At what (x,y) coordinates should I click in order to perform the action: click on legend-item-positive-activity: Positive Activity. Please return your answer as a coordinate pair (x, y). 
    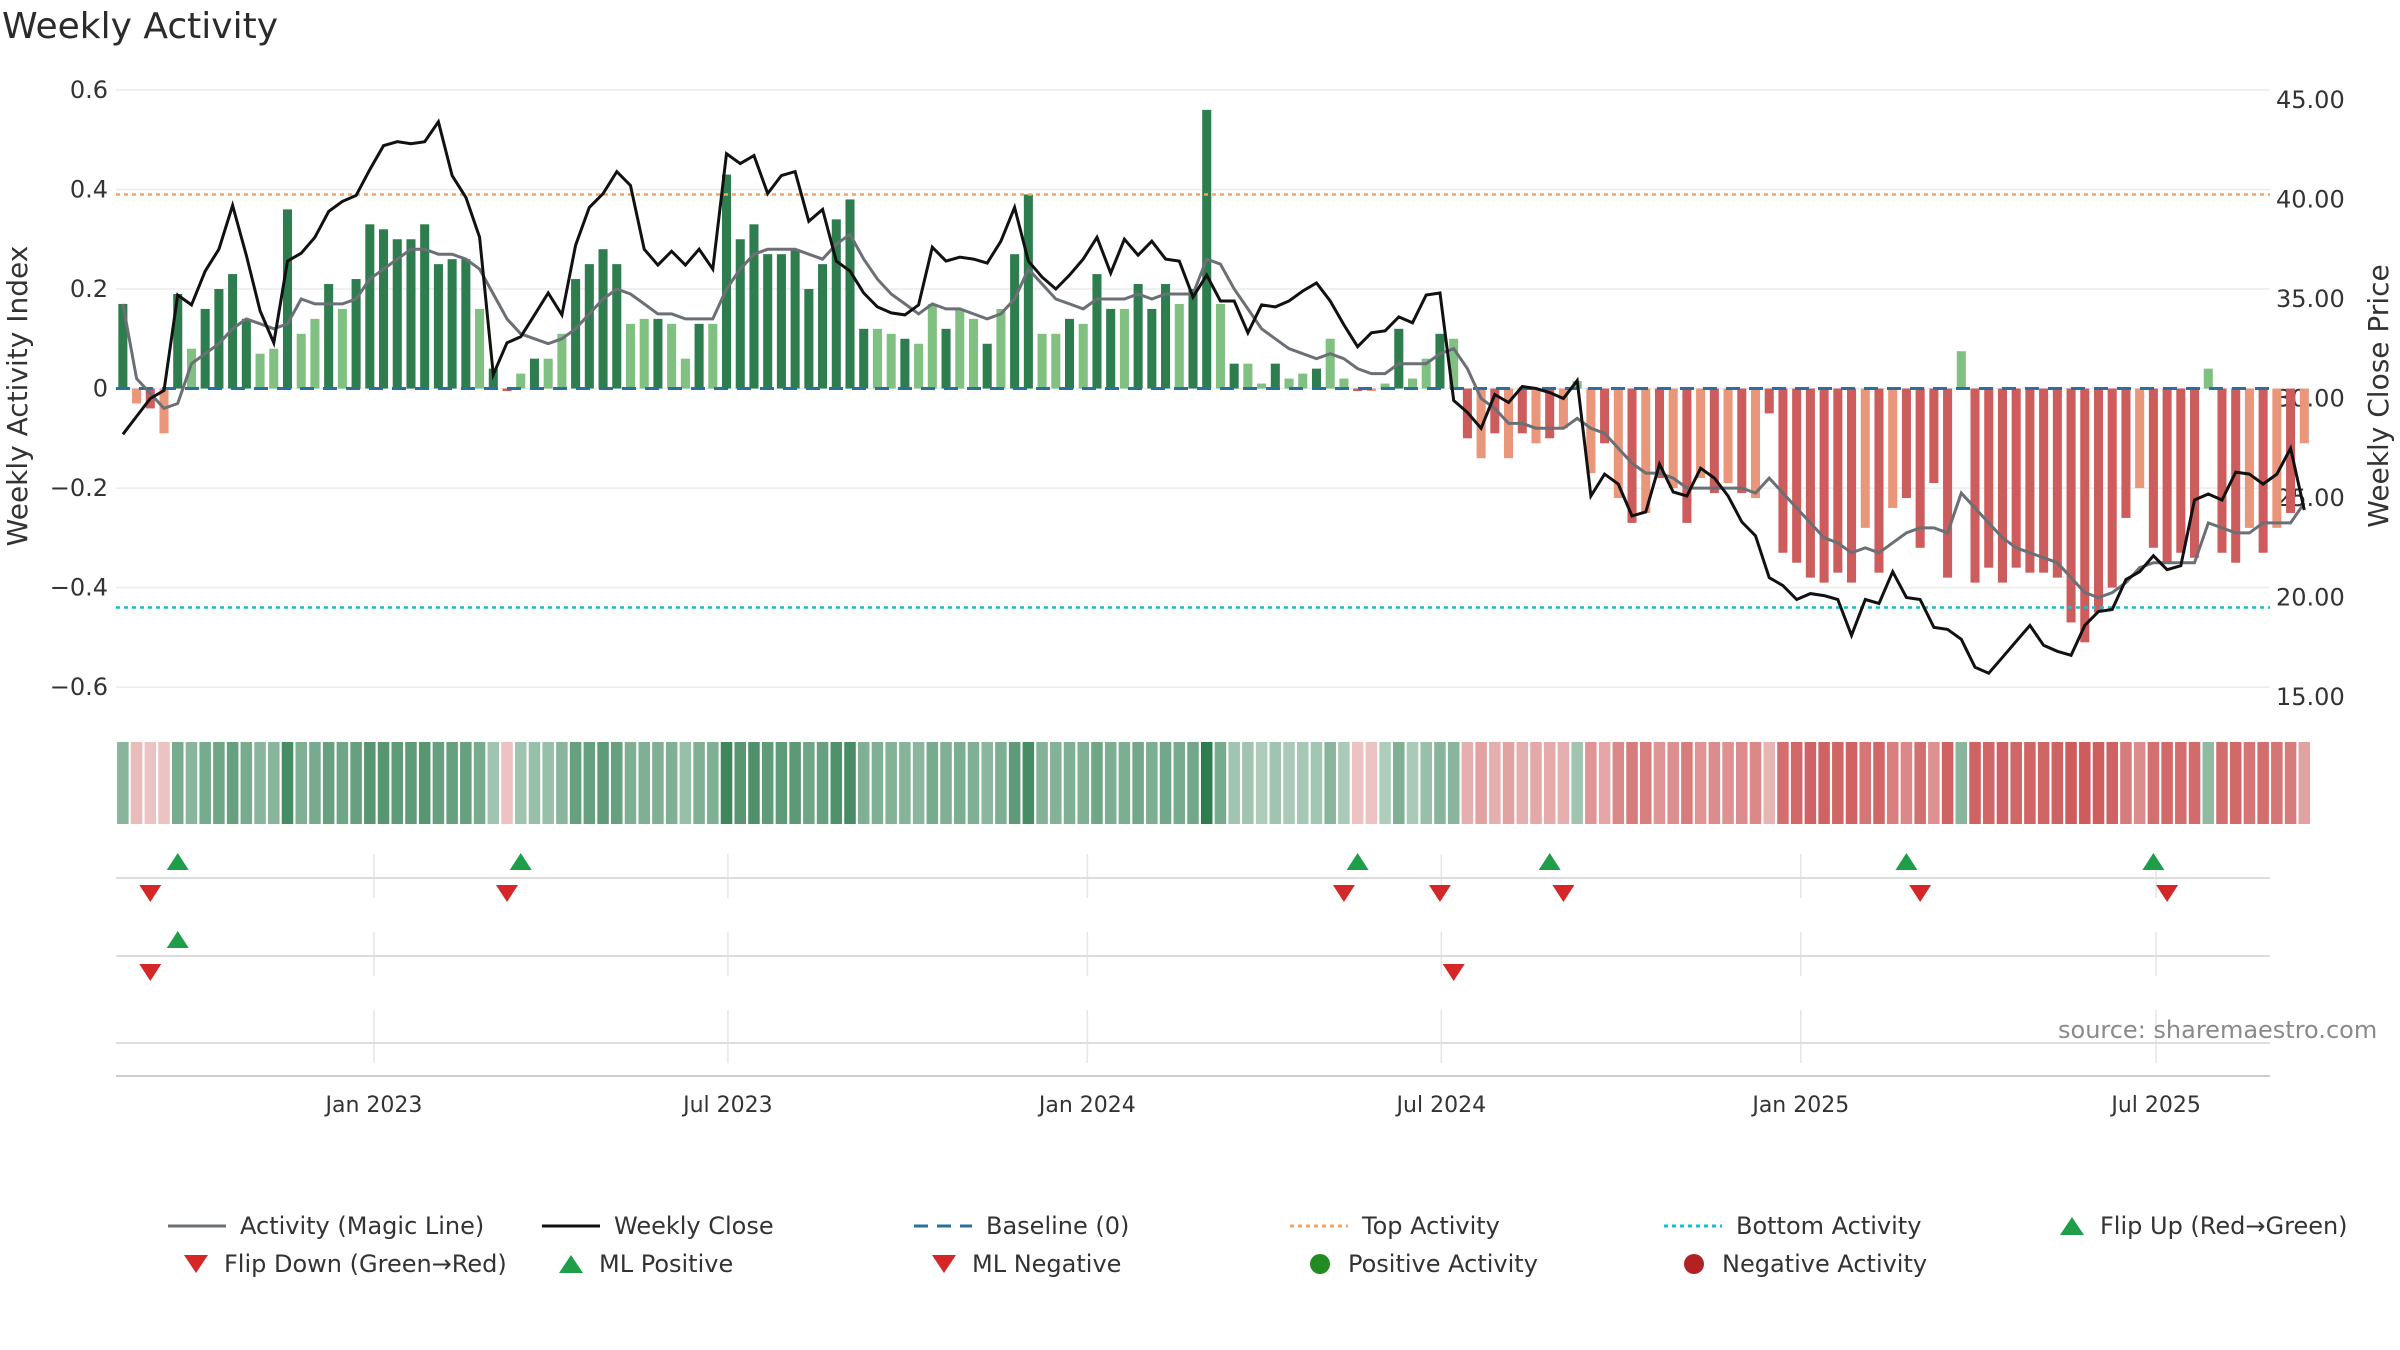
    Looking at the image, I should click on (1422, 1264).